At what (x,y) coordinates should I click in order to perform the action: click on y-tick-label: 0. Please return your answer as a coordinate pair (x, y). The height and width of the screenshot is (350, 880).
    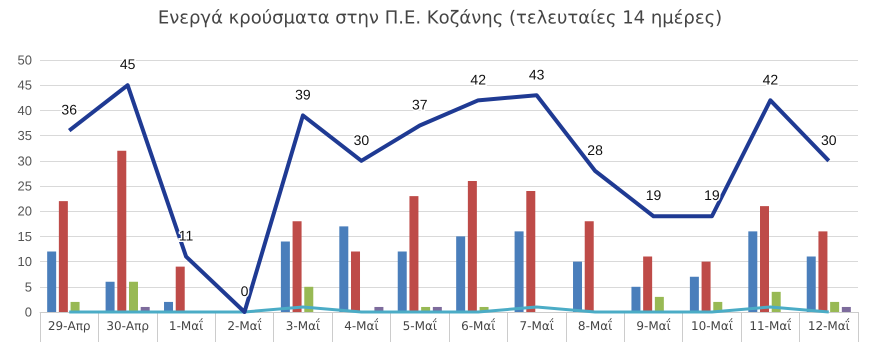
    Looking at the image, I should click on (28, 312).